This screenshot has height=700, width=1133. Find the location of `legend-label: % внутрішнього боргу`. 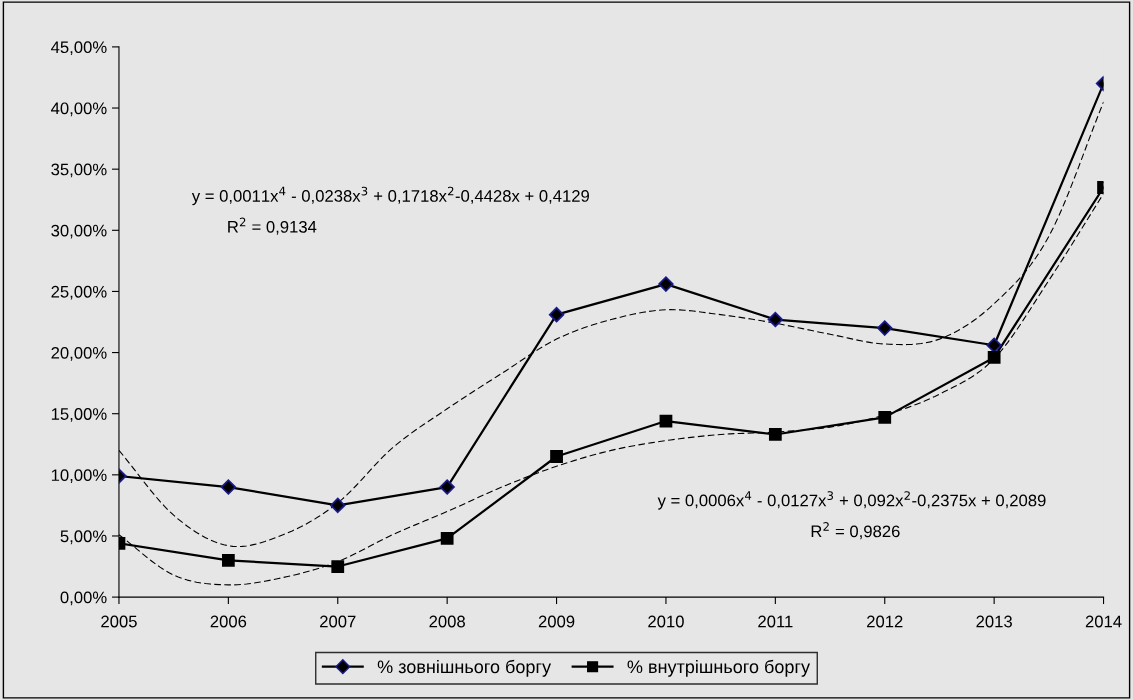

legend-label: % внутрішнього боргу is located at coordinates (719, 668).